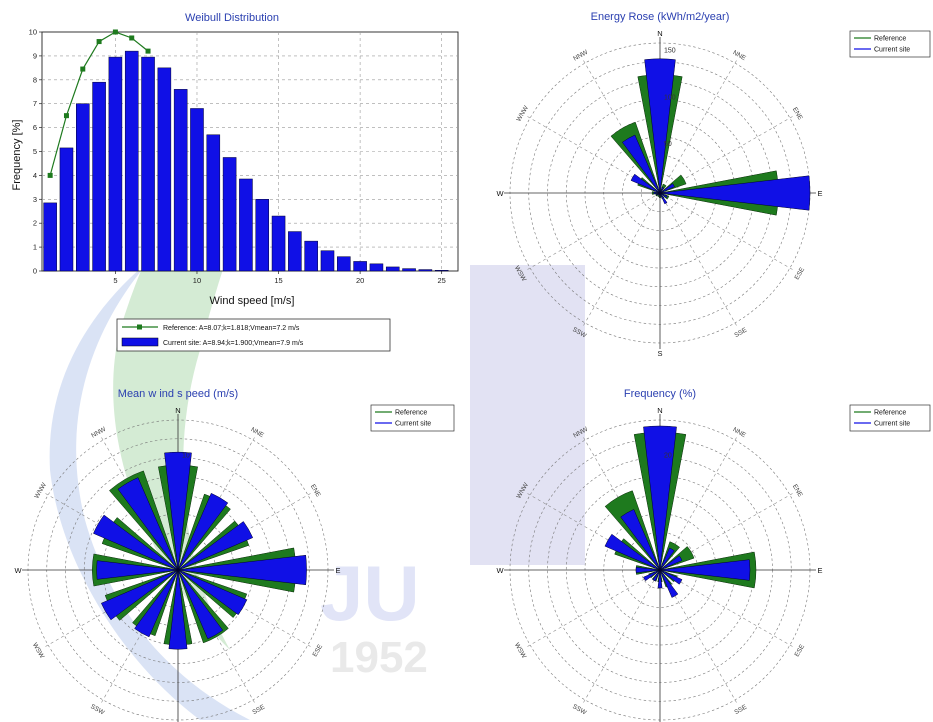 Image resolution: width=933 pixels, height=722 pixels. I want to click on rose-direction-label: ENE, so click(315, 491).